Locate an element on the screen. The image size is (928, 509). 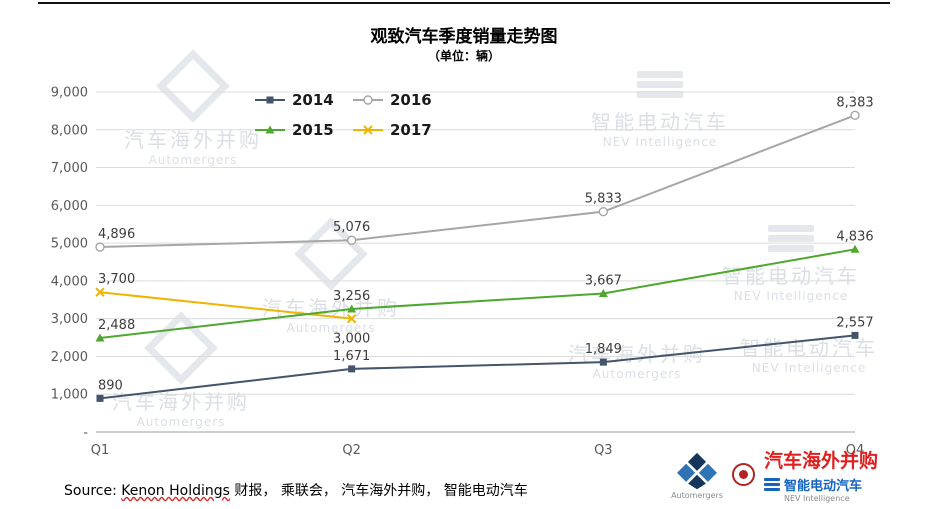
svg-text: 5,000 is located at coordinates (69, 244).